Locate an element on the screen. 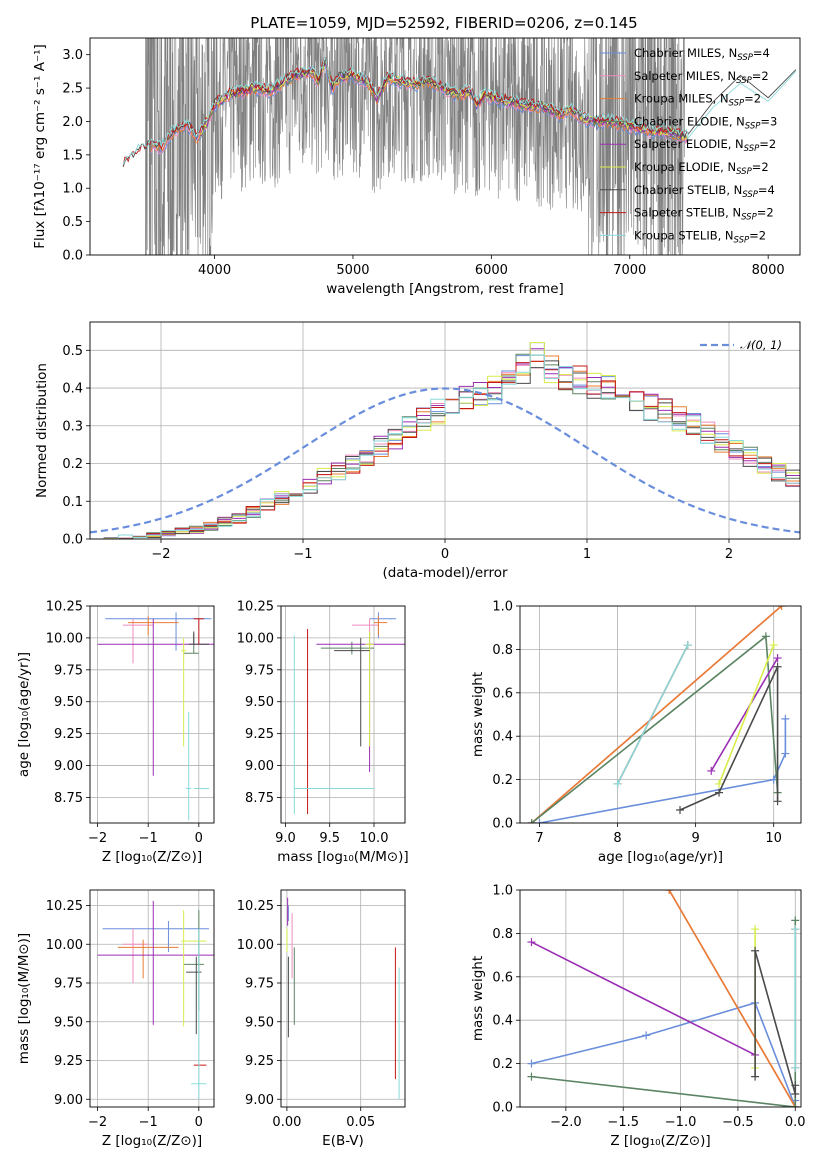 The height and width of the screenshot is (1170, 819). legend-entry: Chabrier ELODIE, NSSP=3 is located at coordinates (705, 122).